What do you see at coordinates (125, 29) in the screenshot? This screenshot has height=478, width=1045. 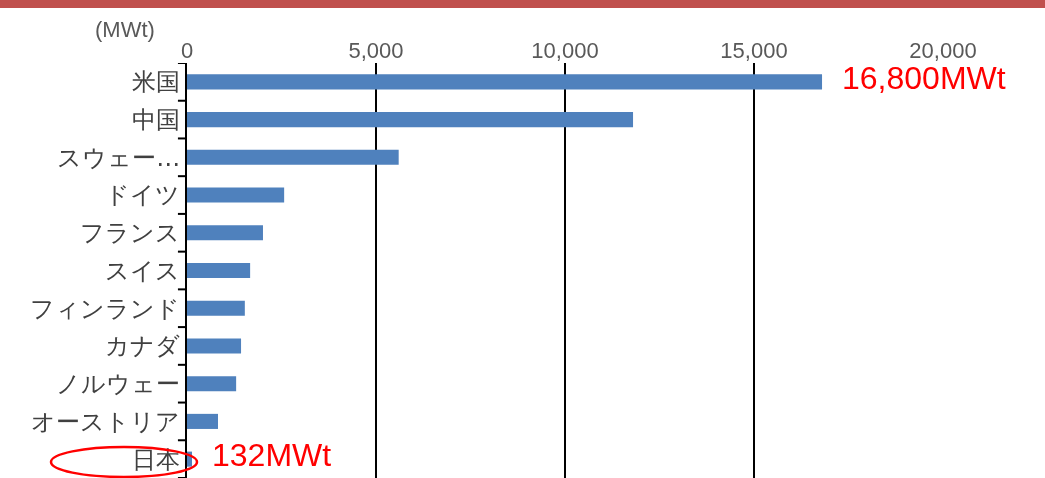 I see `x-axis-title: (MWt)` at bounding box center [125, 29].